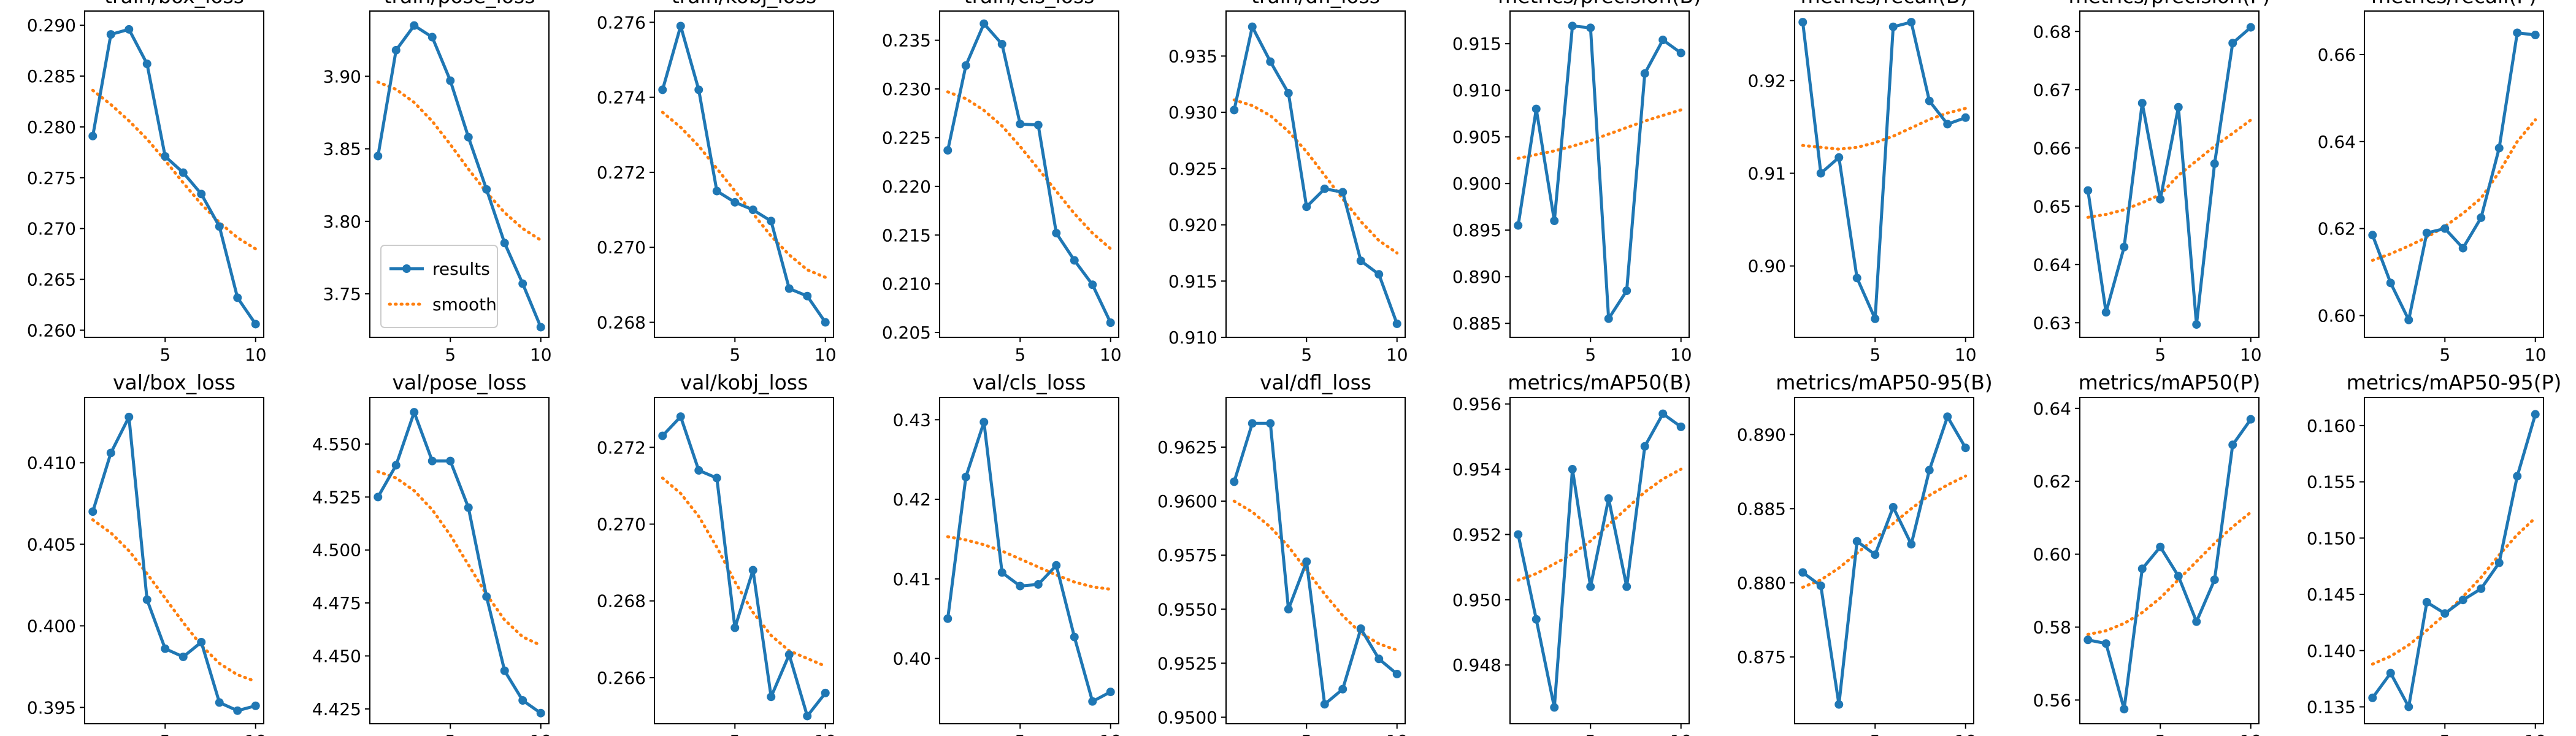 The image size is (2576, 736). What do you see at coordinates (1315, 4) in the screenshot?
I see `chart-title: train/dfl_loss` at bounding box center [1315, 4].